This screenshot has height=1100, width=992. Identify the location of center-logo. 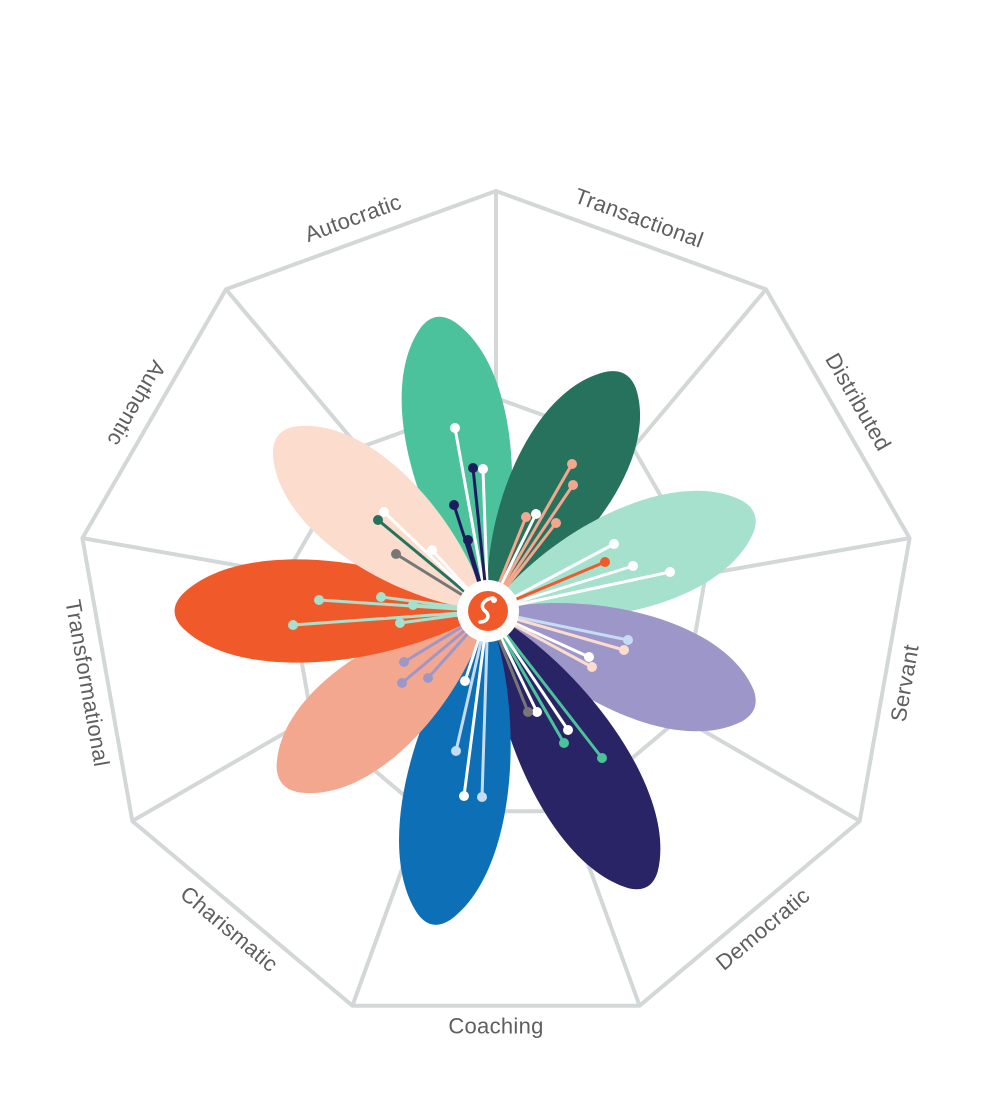
(488, 611).